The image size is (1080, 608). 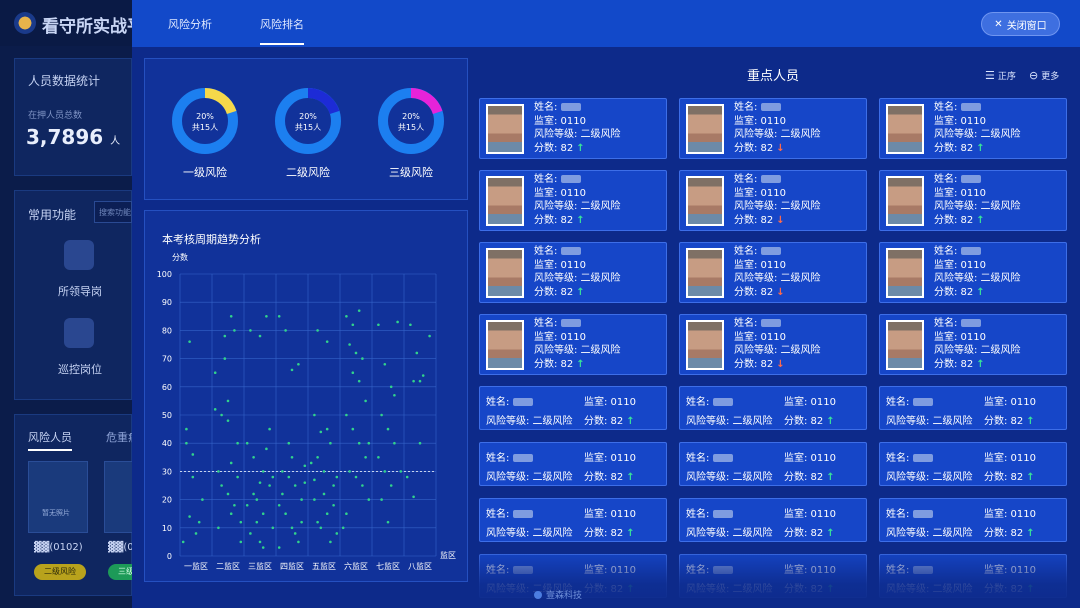 I want to click on func-patrol-label: 巡控岗位, so click(x=80, y=369).